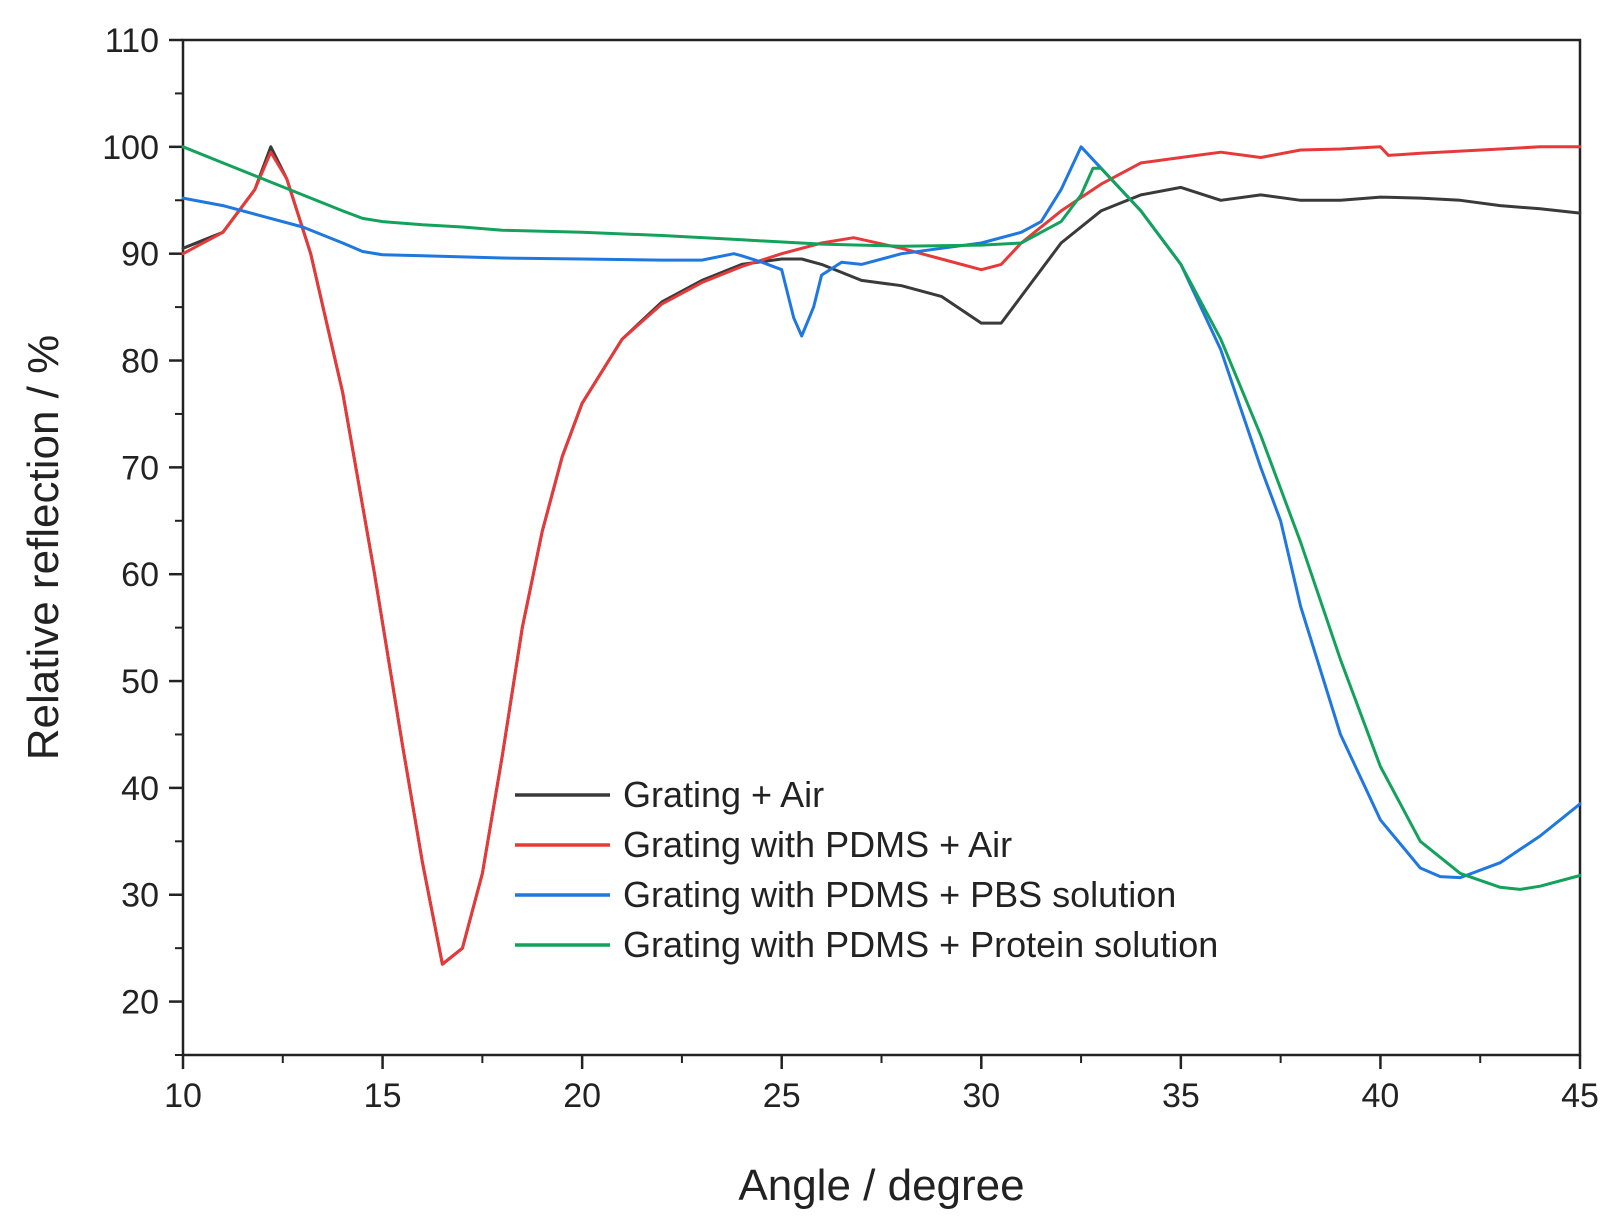  Describe the element at coordinates (140, 1003) in the screenshot. I see `y-tick-label: 20` at that location.